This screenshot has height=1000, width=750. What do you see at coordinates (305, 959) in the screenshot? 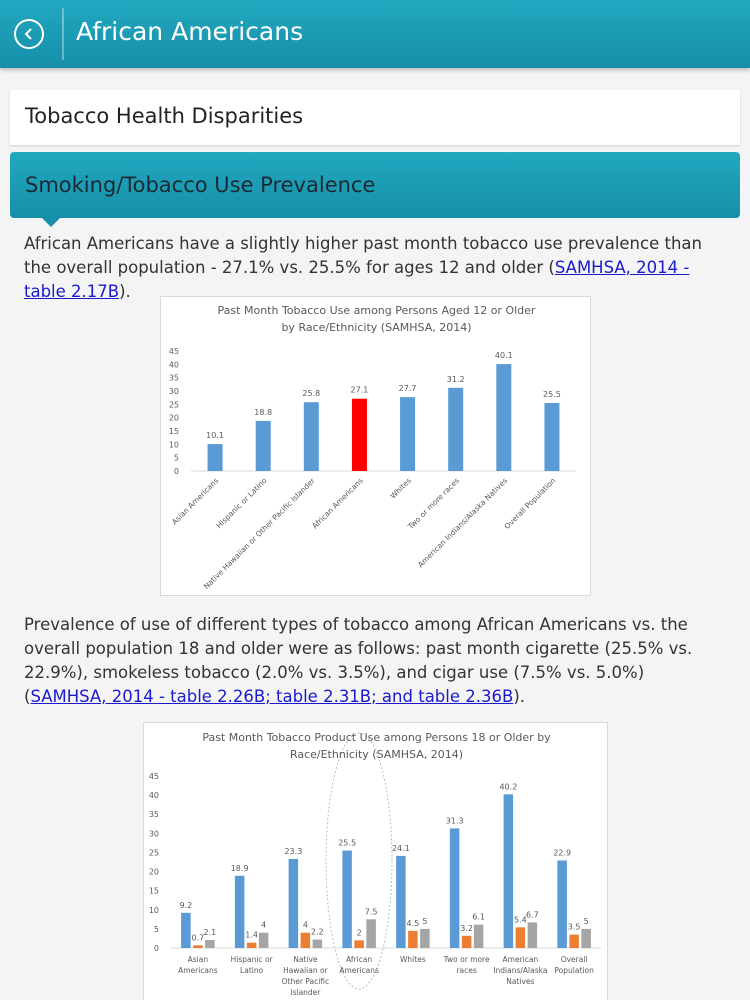
I see `x-tick-label: Native` at bounding box center [305, 959].